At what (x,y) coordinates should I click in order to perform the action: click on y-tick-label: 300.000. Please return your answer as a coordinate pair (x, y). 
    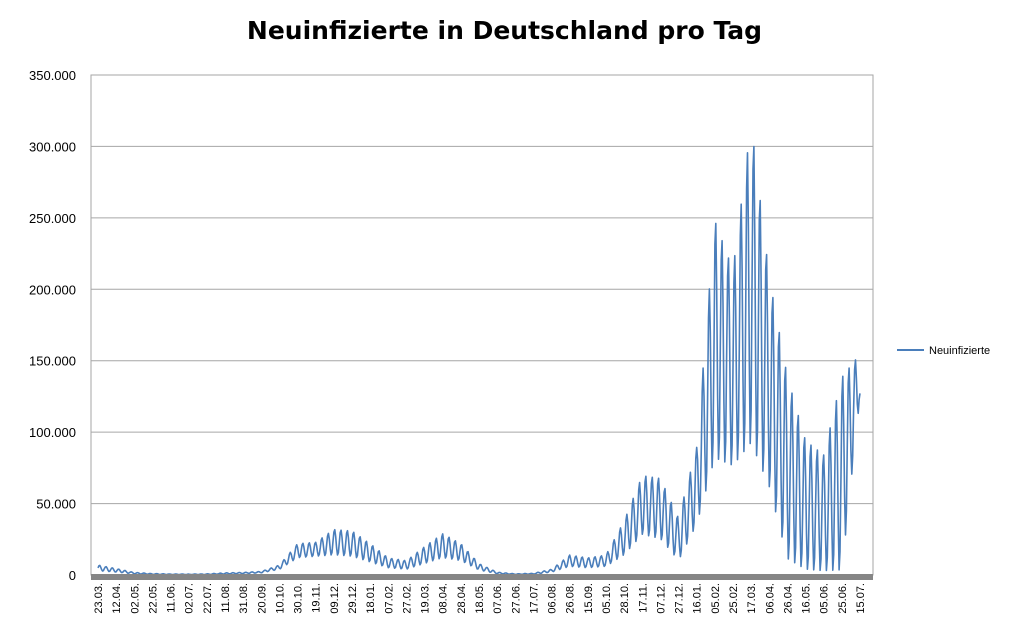
    Looking at the image, I should click on (52, 146).